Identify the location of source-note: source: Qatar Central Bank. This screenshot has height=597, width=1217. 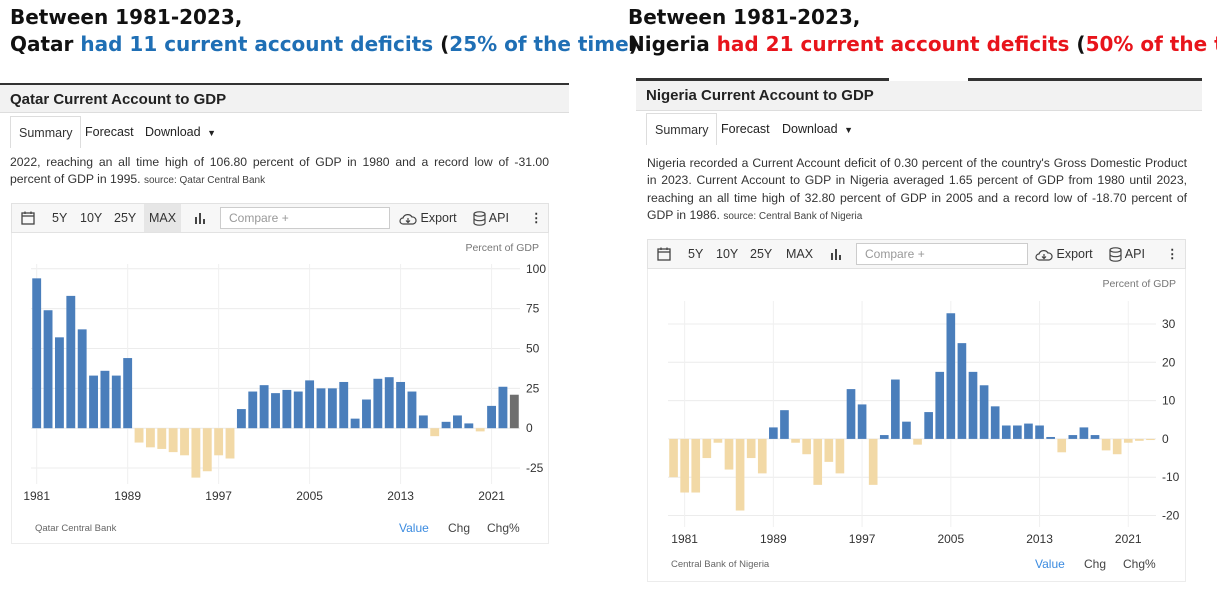
(204, 181).